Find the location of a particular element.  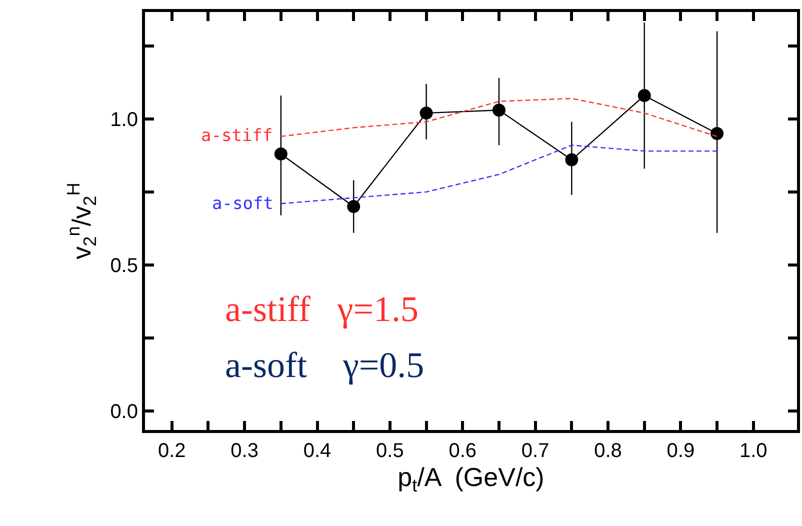

x-tick-label: 0.2 is located at coordinates (172, 451).